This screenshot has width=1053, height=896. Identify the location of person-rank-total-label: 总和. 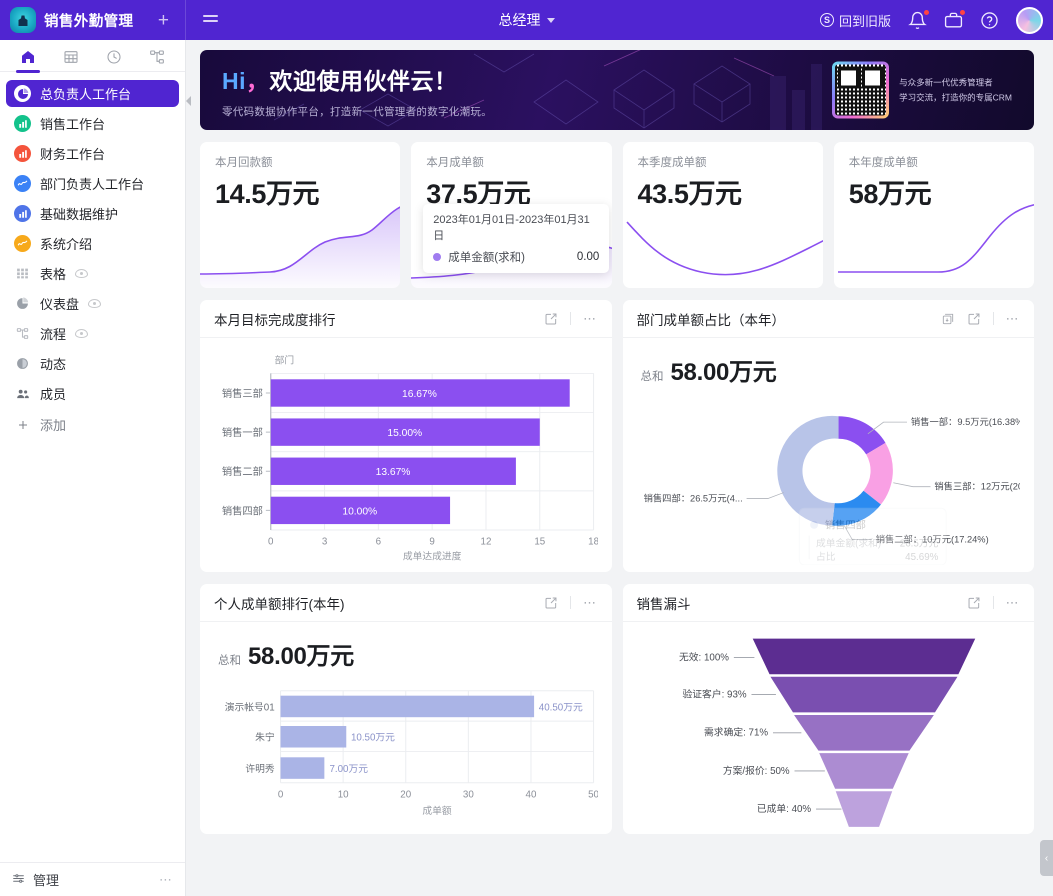
(229, 661).